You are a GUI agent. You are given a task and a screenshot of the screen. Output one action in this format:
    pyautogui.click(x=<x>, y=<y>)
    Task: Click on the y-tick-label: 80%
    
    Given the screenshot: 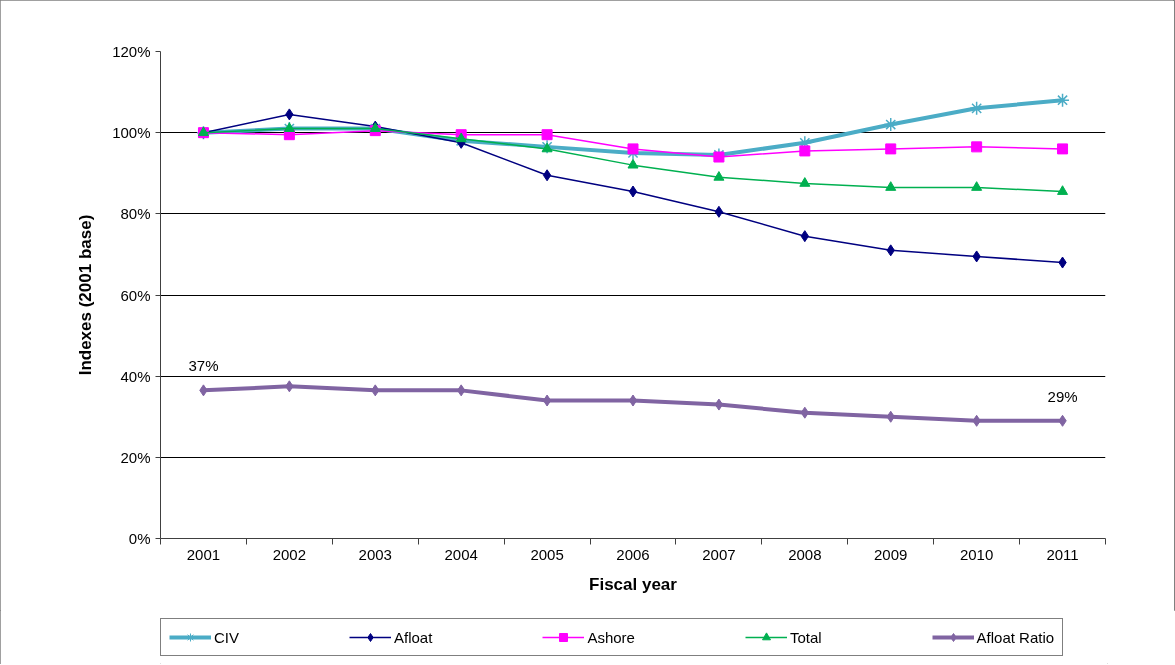 What is the action you would take?
    pyautogui.click(x=135, y=214)
    